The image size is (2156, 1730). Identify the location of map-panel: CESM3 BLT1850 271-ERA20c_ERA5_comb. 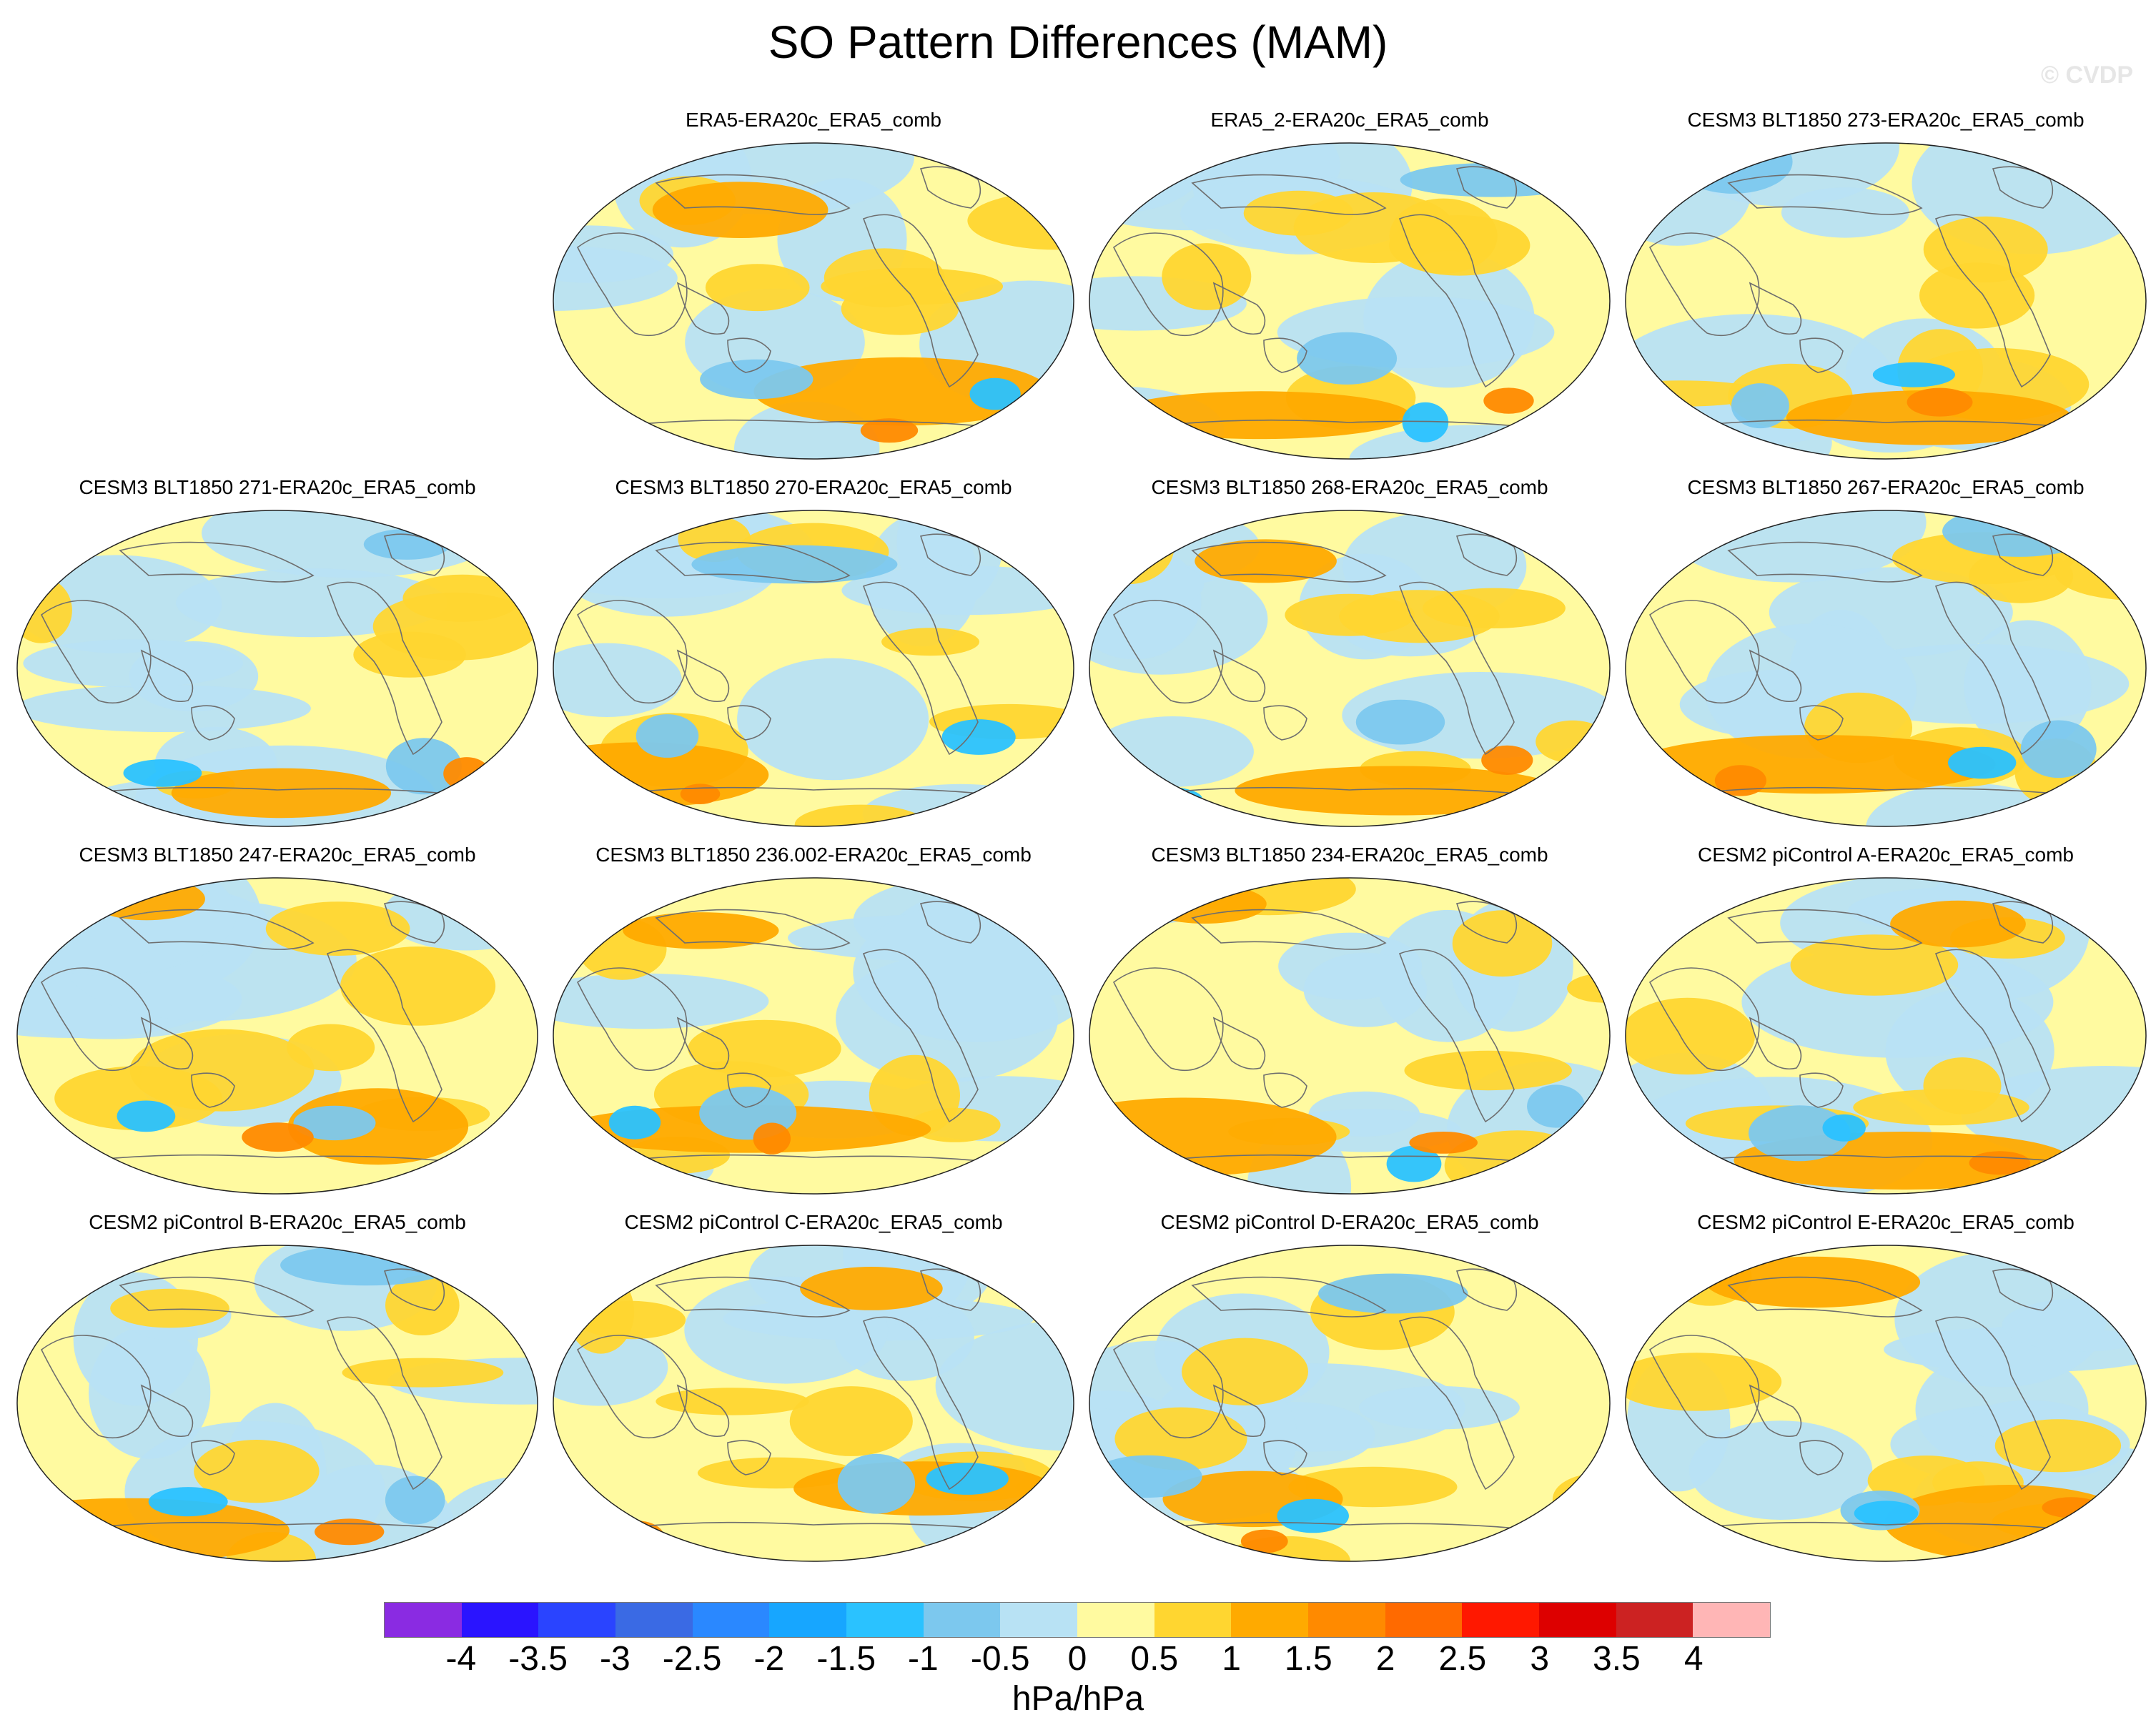
(277, 655).